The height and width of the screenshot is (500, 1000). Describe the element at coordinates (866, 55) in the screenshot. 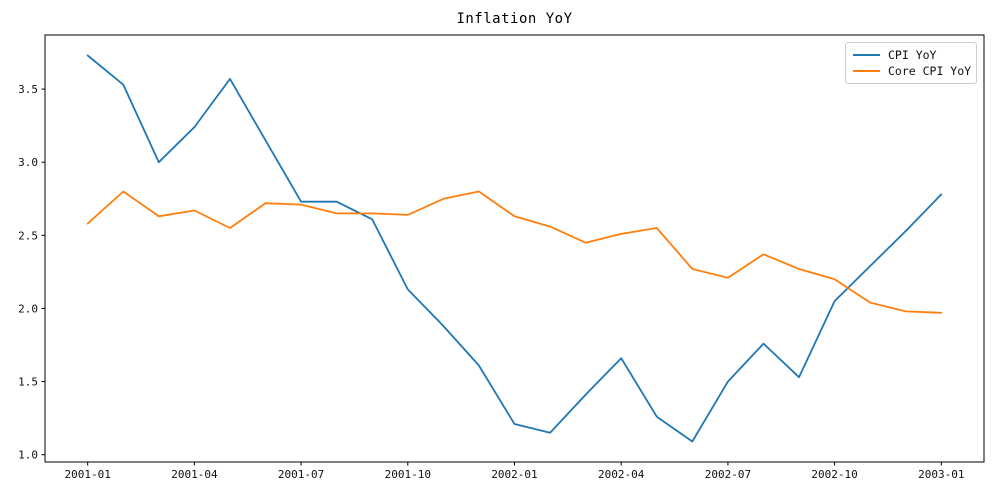

I see `cpi-line-swatch-icon` at that location.